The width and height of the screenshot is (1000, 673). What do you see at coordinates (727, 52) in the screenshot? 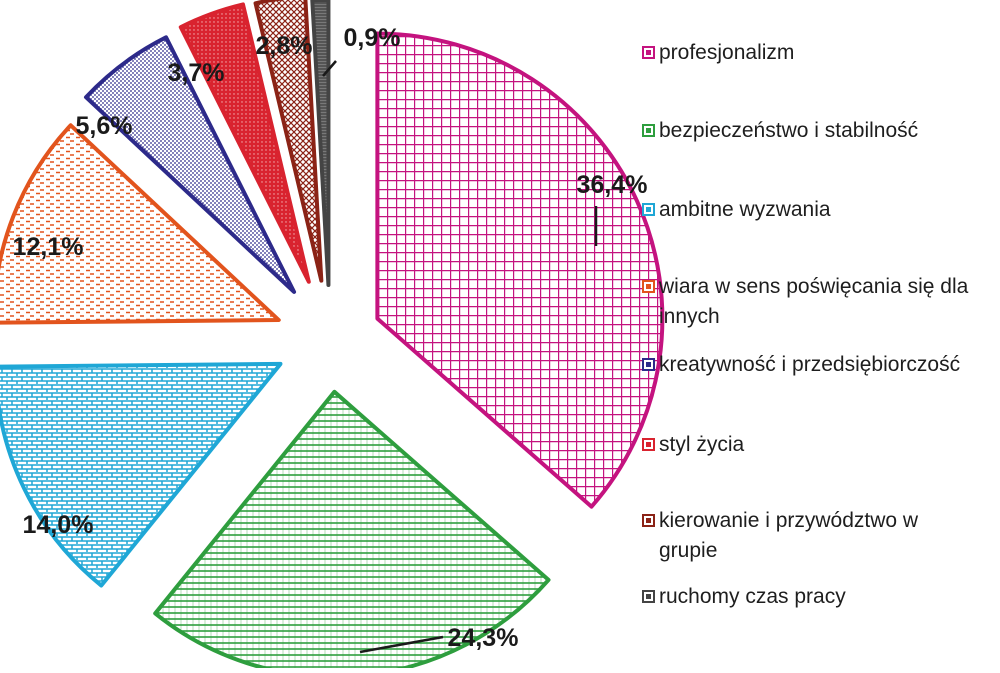
I see `legend-label: profesjonalizm` at bounding box center [727, 52].